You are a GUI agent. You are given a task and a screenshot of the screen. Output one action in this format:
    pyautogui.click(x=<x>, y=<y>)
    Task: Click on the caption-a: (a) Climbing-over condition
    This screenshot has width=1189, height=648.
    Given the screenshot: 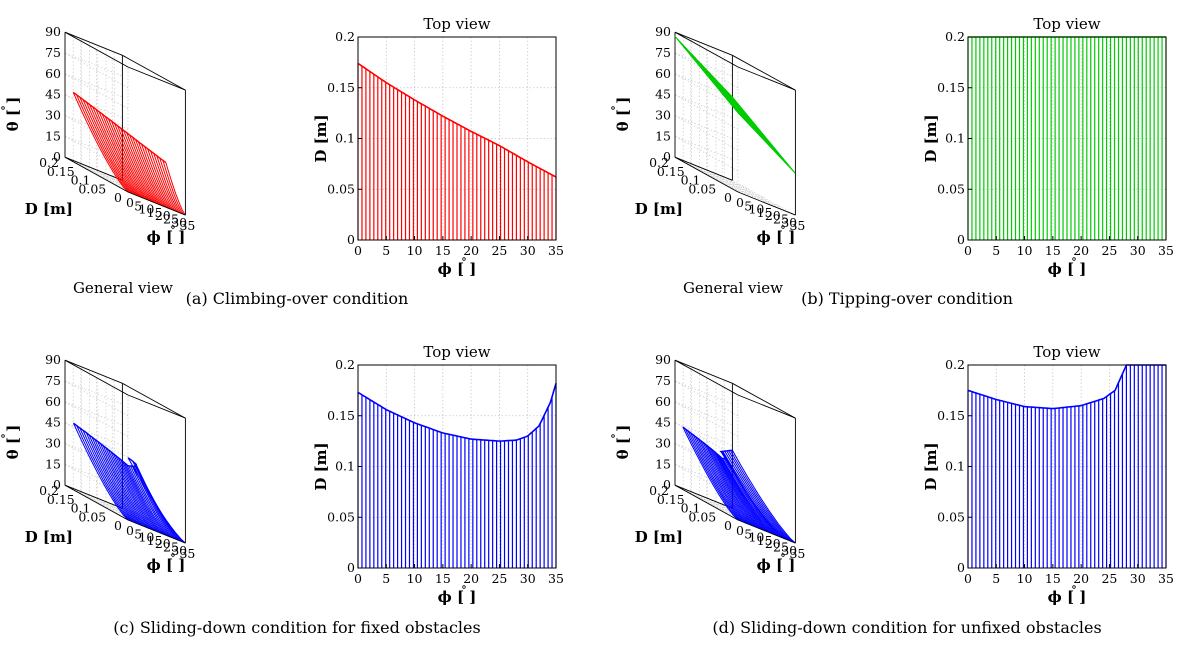 What is the action you would take?
    pyautogui.click(x=297, y=298)
    